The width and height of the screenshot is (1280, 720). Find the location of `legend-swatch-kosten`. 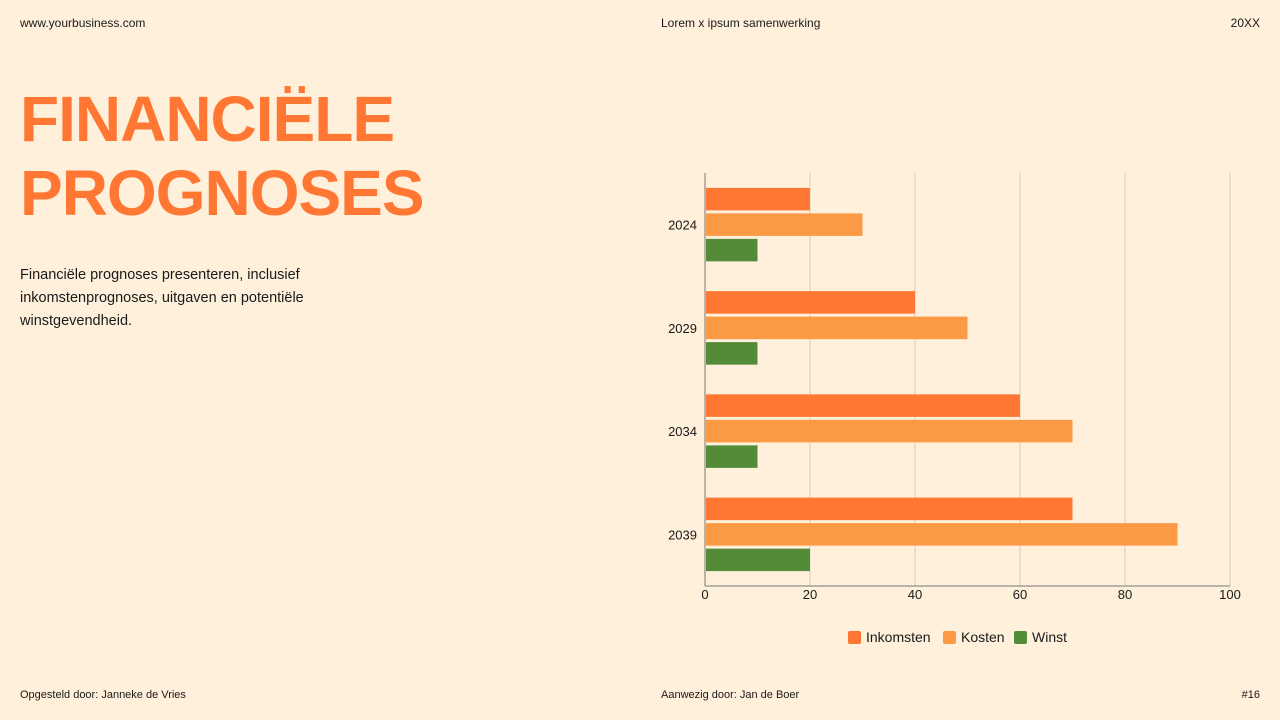

legend-swatch-kosten is located at coordinates (949, 637).